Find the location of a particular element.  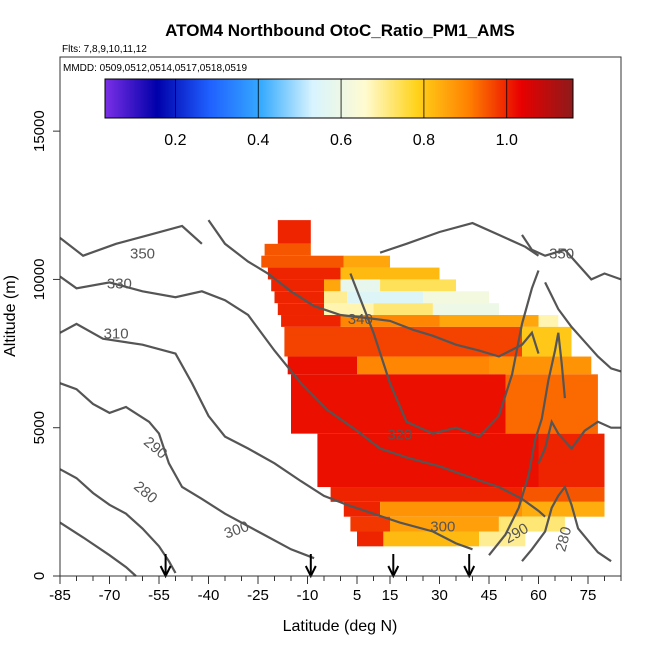

dates-label: MMDD: 0509,0512,0514,0517,0518,0519 is located at coordinates (155, 68).